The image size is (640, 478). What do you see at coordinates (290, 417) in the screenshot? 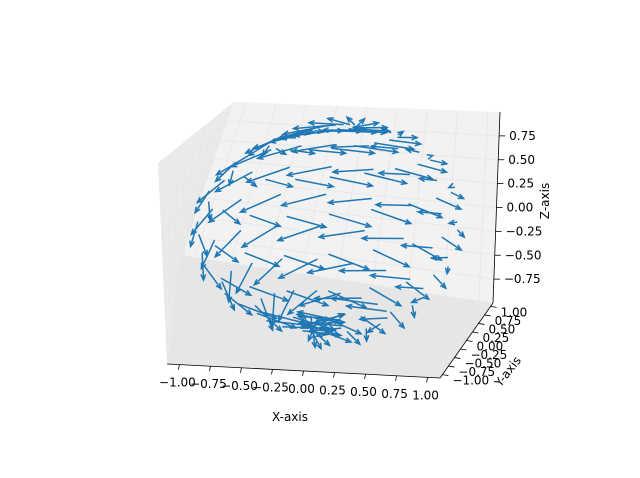
I see `x-axis-label: X-axis` at bounding box center [290, 417].